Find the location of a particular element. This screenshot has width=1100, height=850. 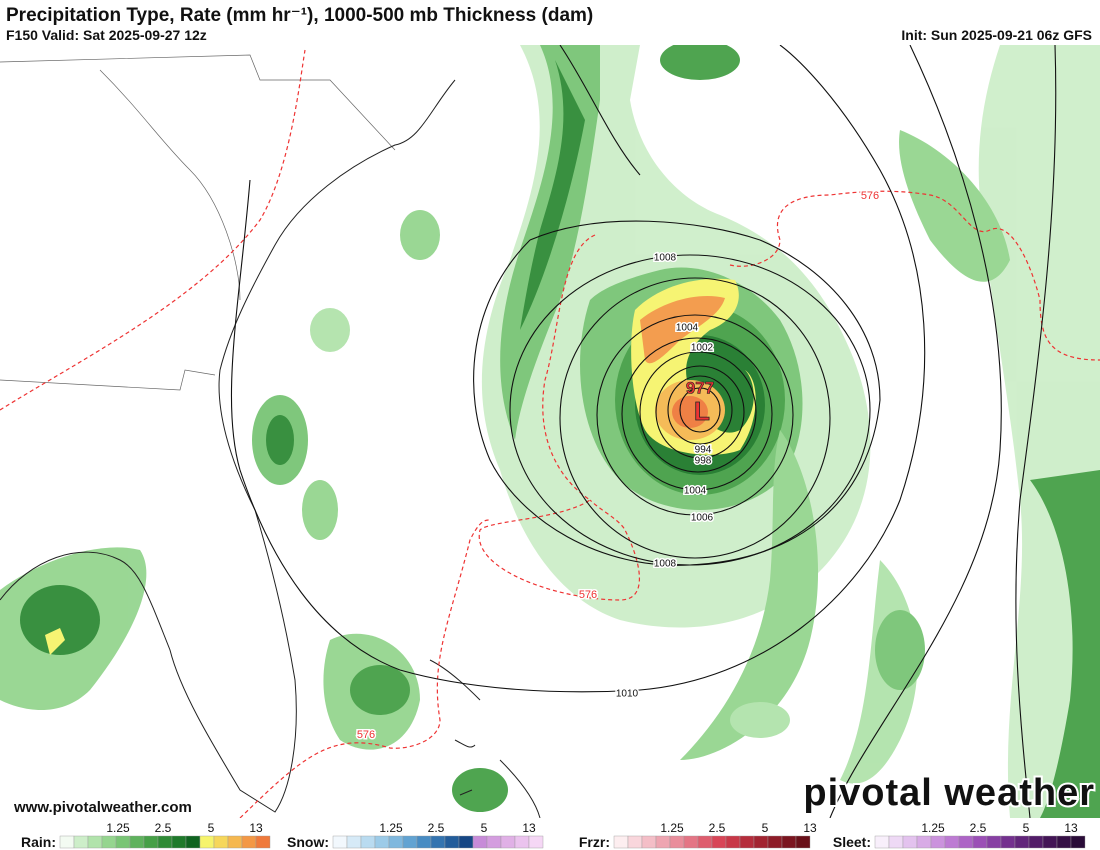

isobar-label: 1006 is located at coordinates (702, 518).